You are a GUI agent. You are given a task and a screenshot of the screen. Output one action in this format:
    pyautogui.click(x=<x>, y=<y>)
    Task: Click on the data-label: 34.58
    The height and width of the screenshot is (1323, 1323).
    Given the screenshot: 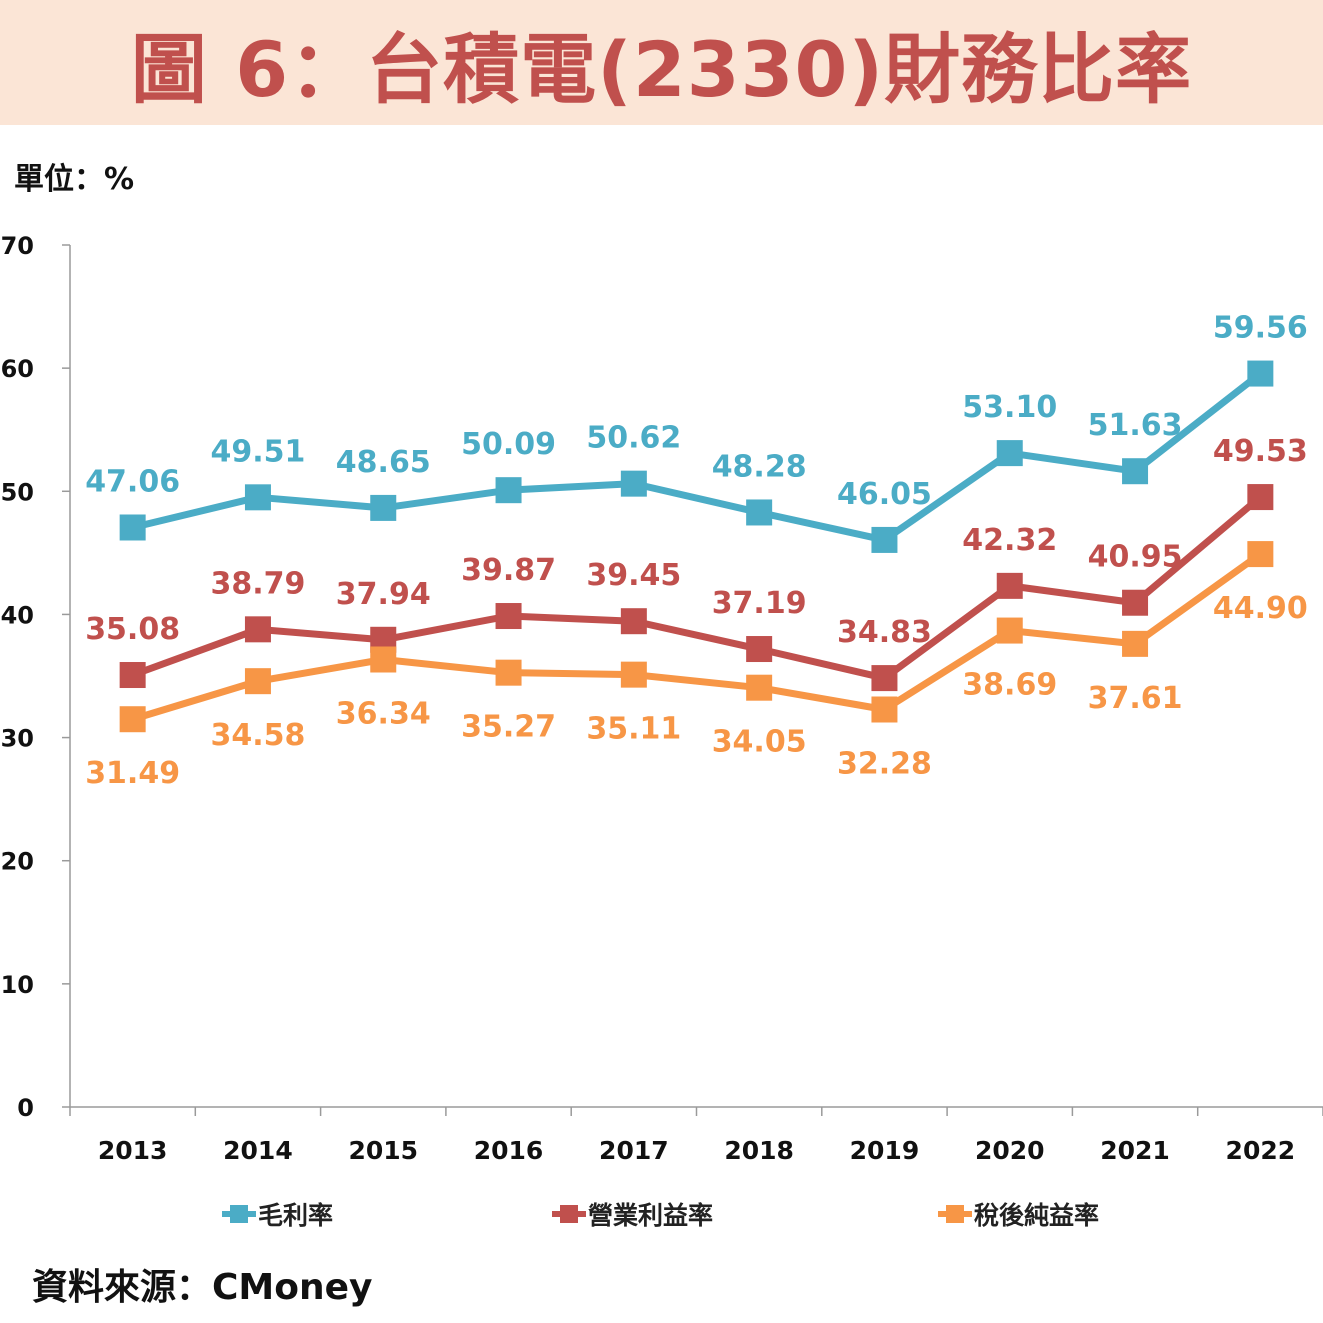 What is the action you would take?
    pyautogui.click(x=257, y=735)
    